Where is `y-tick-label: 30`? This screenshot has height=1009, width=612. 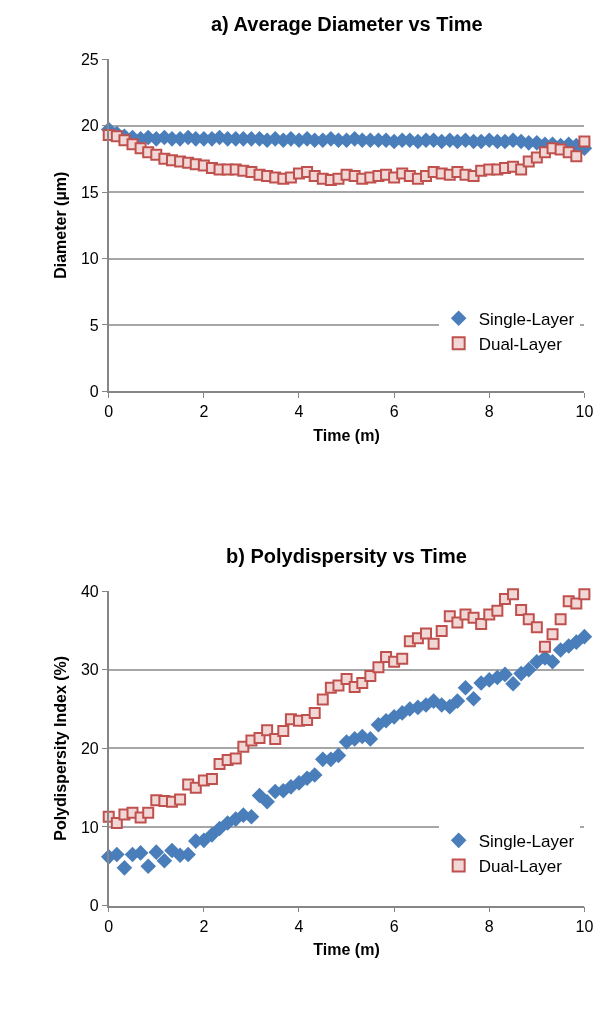 y-tick-label: 30 is located at coordinates (89, 670).